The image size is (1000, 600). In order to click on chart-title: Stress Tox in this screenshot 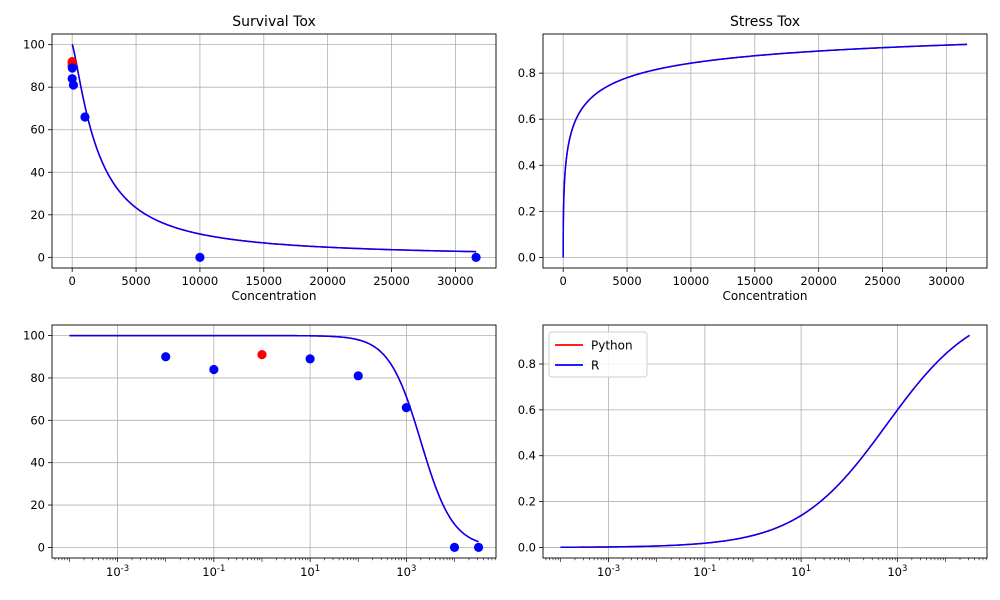, I will do `click(765, 22)`.